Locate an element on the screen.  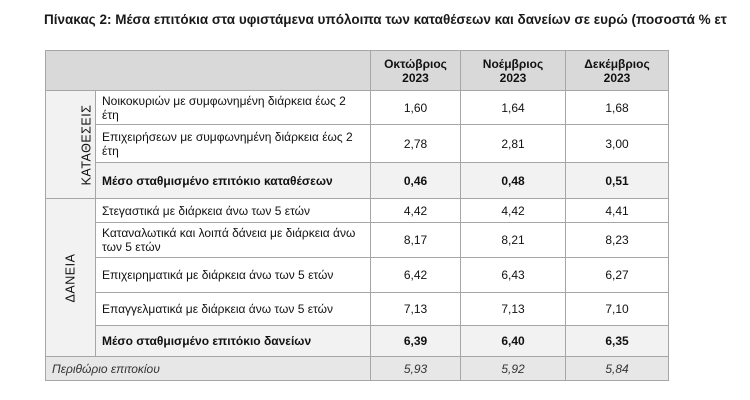
row-label-cell: Στεγαστικά με διάρκεια άνω των 5 ετών is located at coordinates (233, 210).